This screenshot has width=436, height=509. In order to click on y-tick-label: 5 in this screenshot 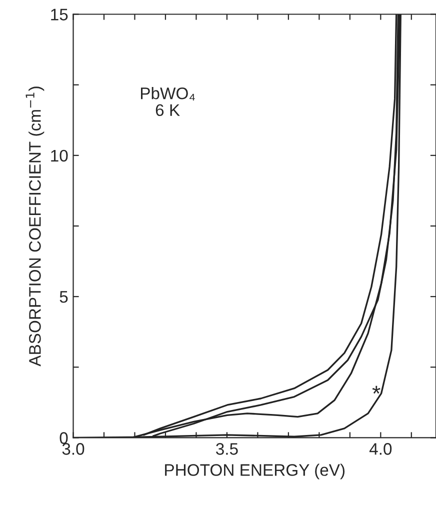, I will do `click(64, 297)`.